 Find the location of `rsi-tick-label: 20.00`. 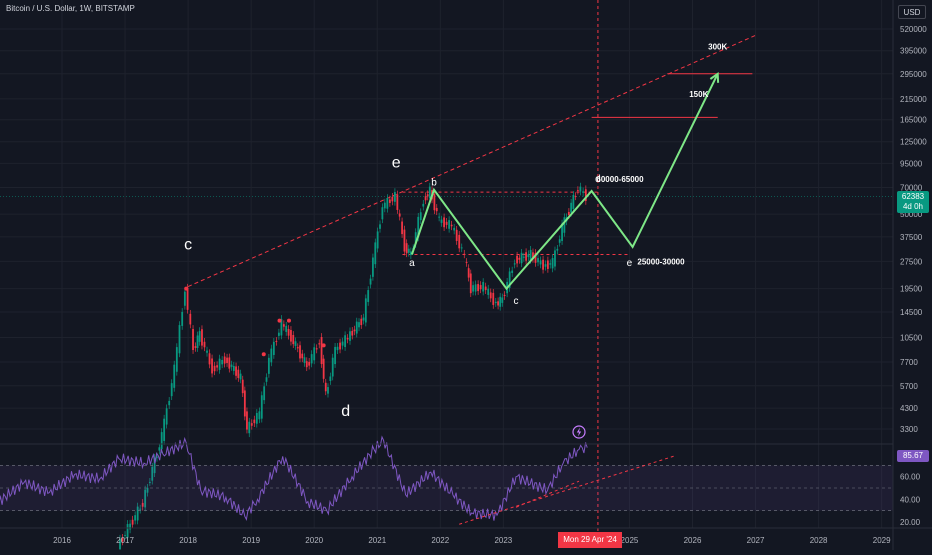

rsi-tick-label: 20.00 is located at coordinates (910, 522).